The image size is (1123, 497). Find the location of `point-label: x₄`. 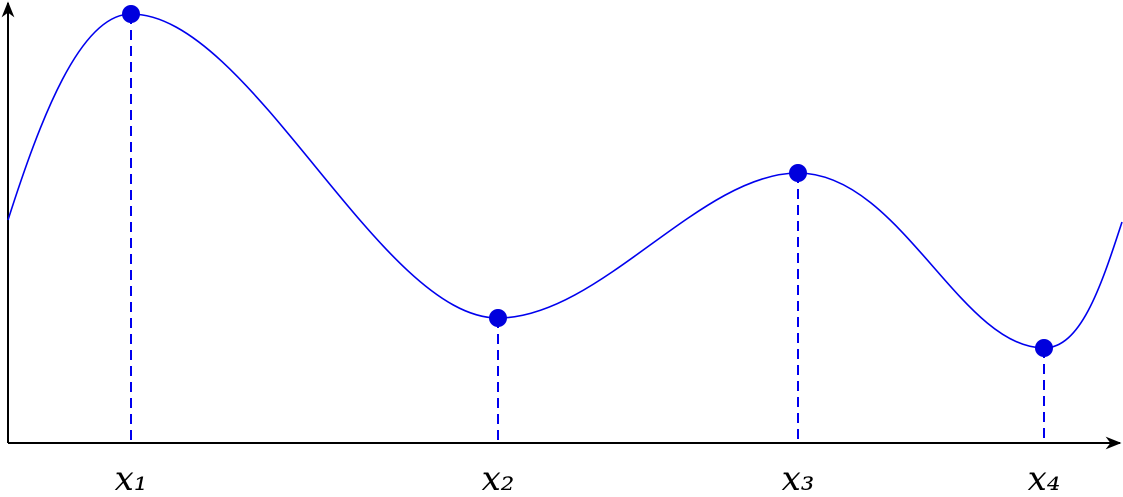

point-label: x₄ is located at coordinates (1044, 478).